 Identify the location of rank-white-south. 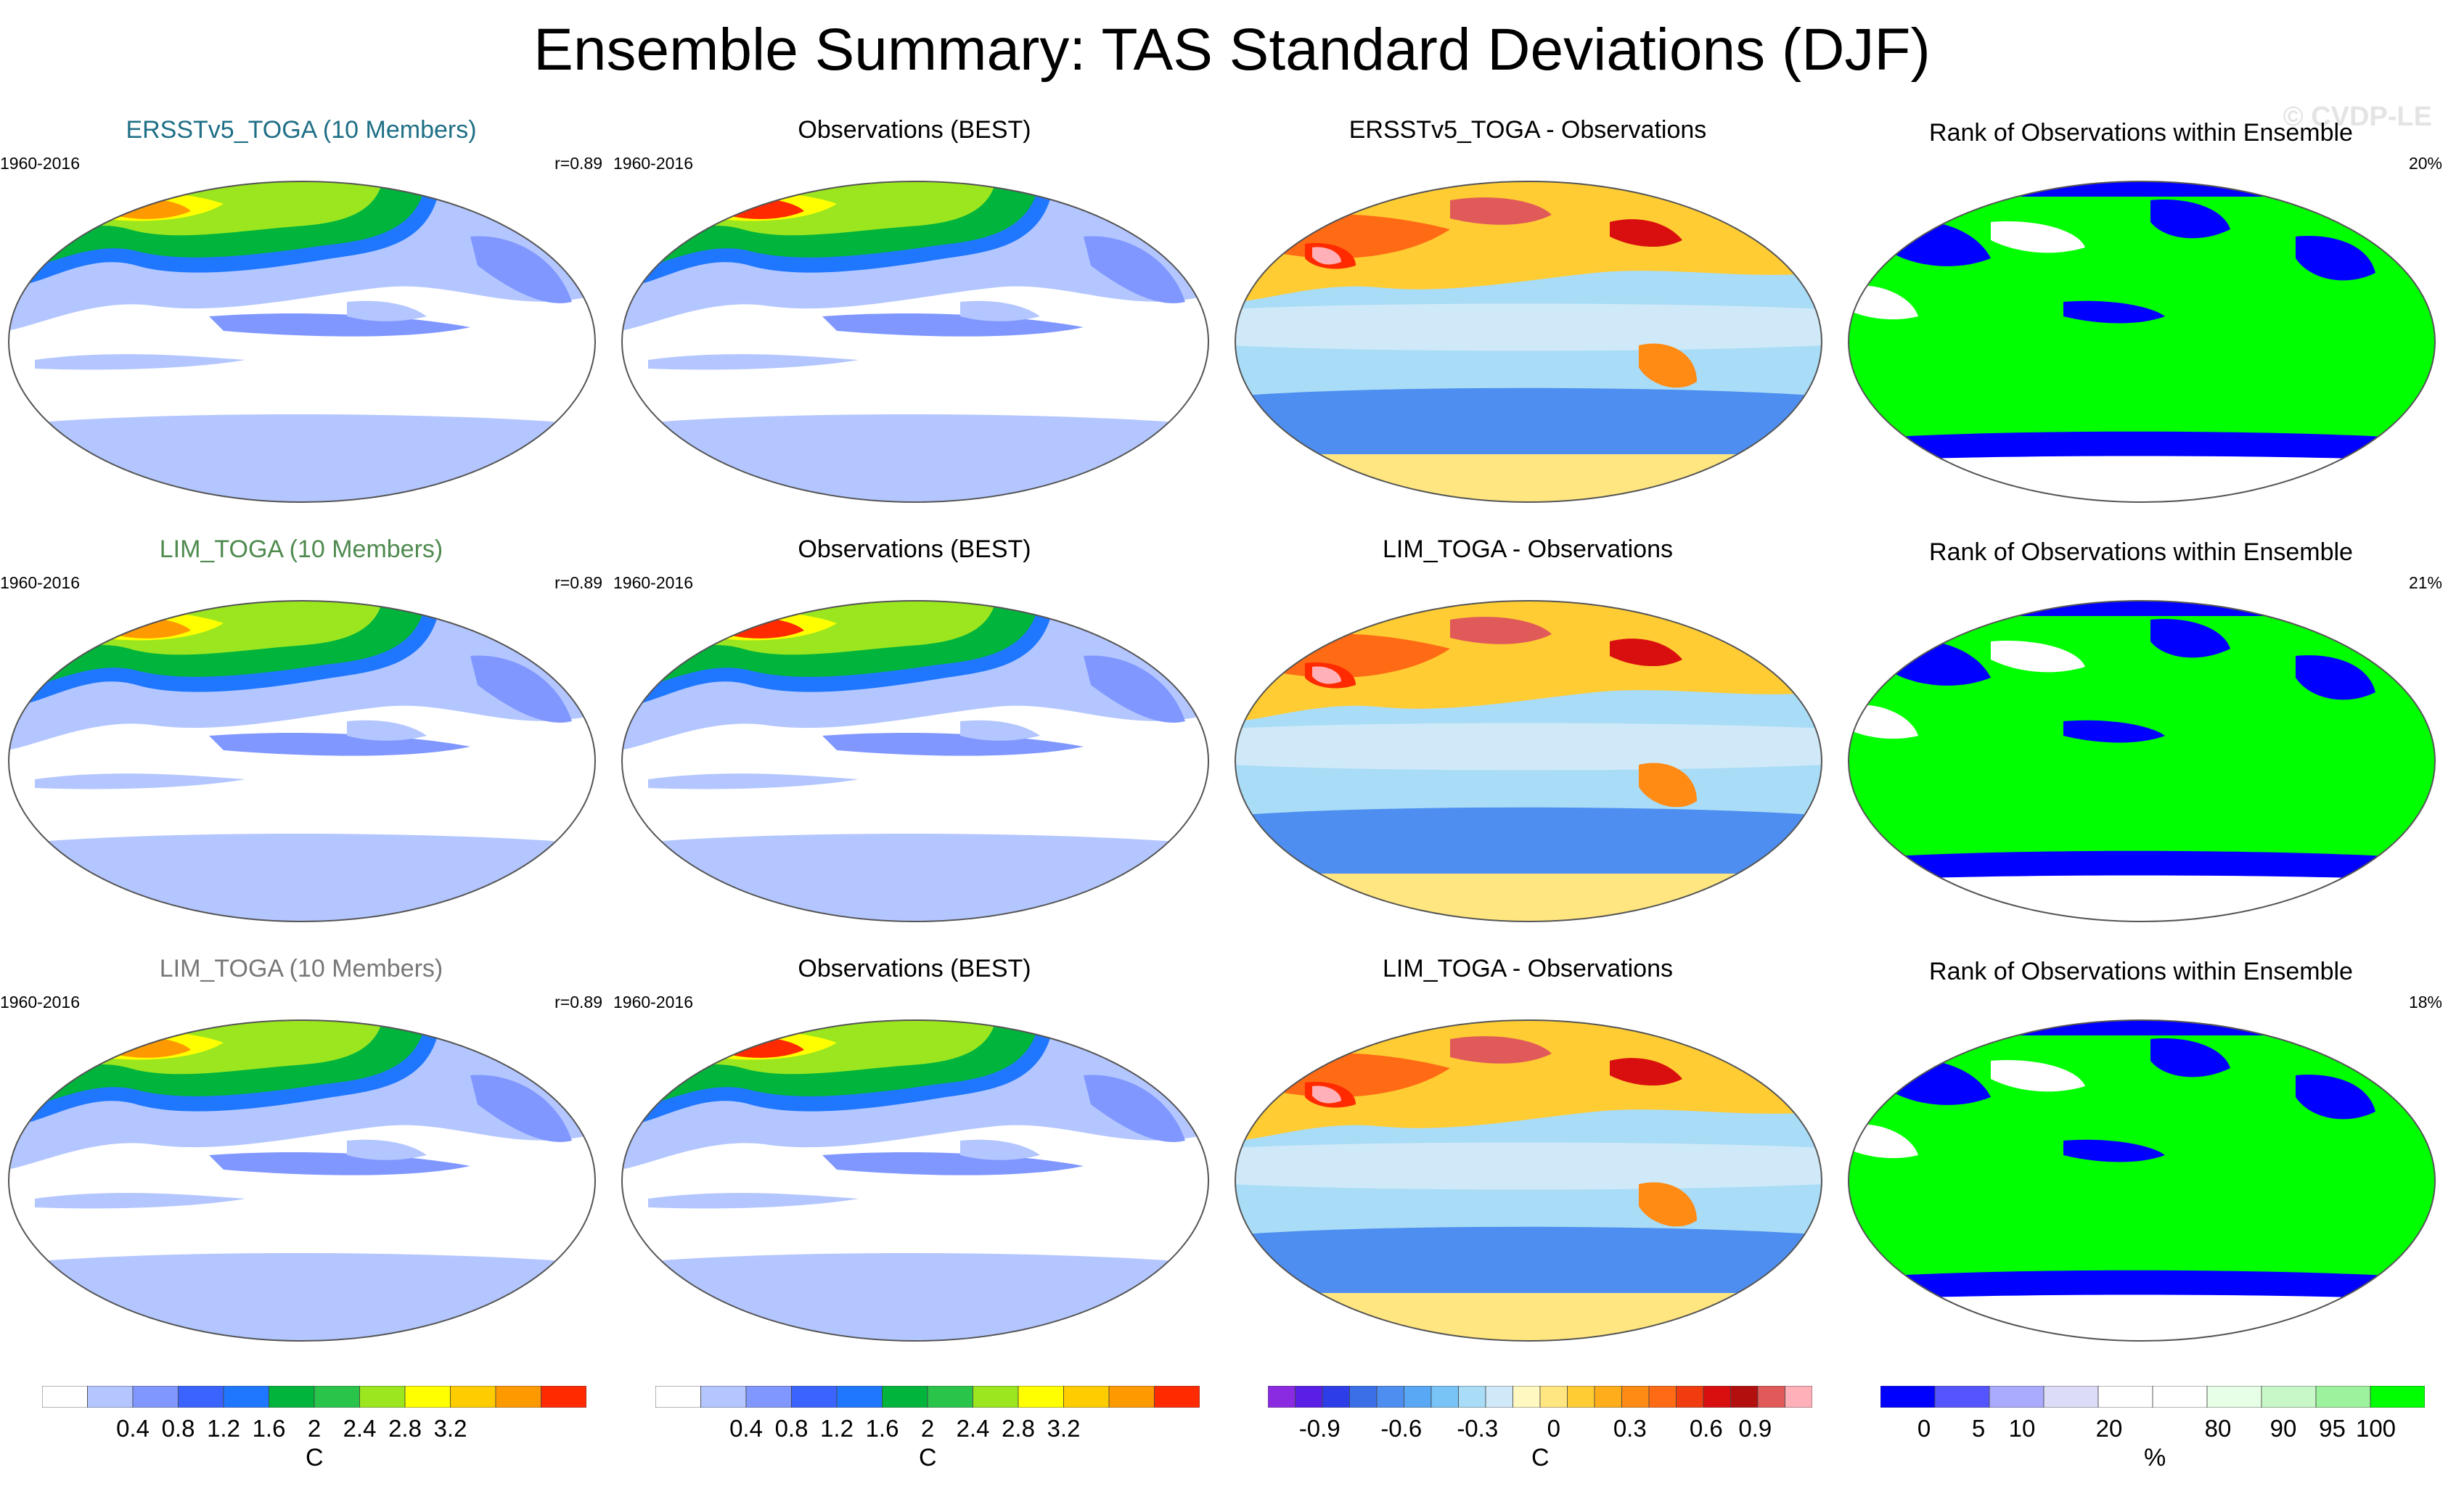
(2142, 898).